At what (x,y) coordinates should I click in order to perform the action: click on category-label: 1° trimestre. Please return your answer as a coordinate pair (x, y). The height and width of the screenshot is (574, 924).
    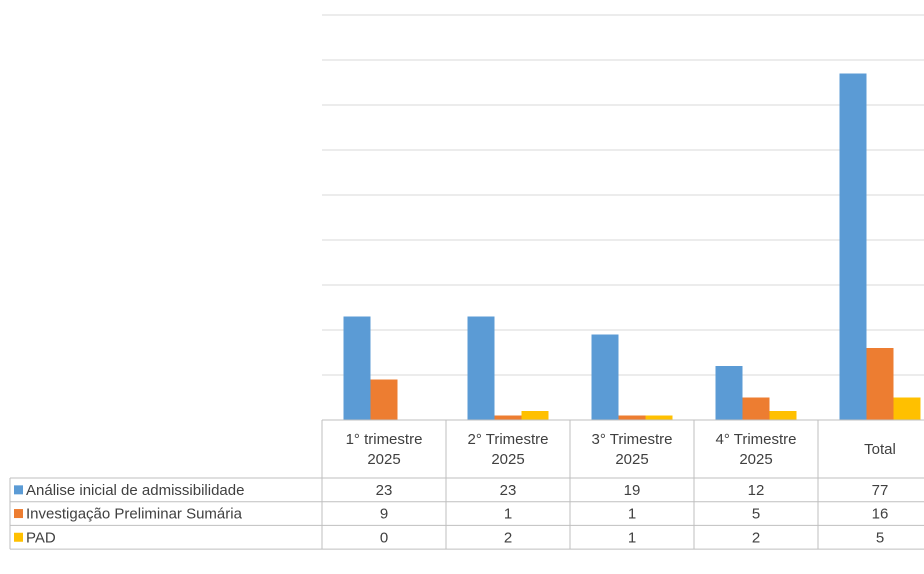
    Looking at the image, I should click on (384, 439).